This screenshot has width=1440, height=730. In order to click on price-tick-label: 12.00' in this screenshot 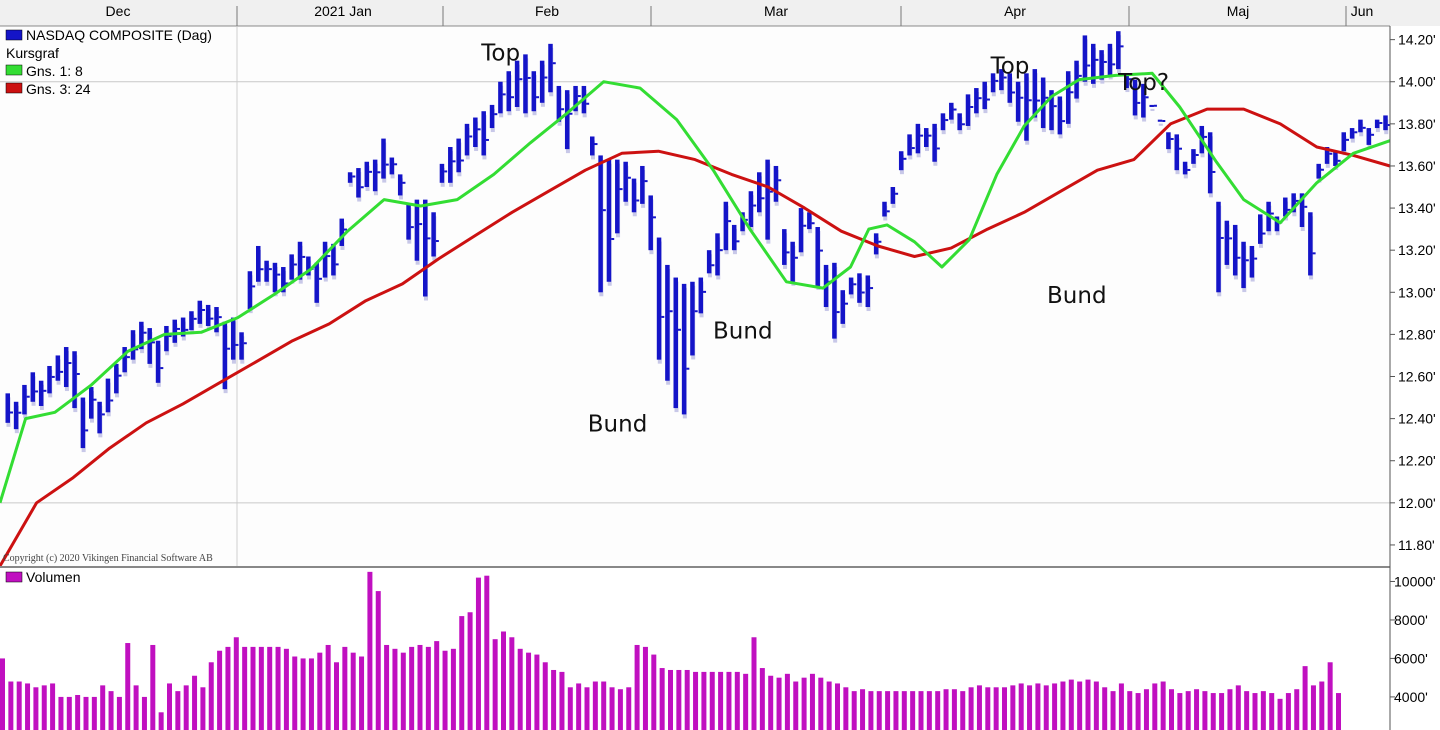, I will do `click(1417, 503)`.